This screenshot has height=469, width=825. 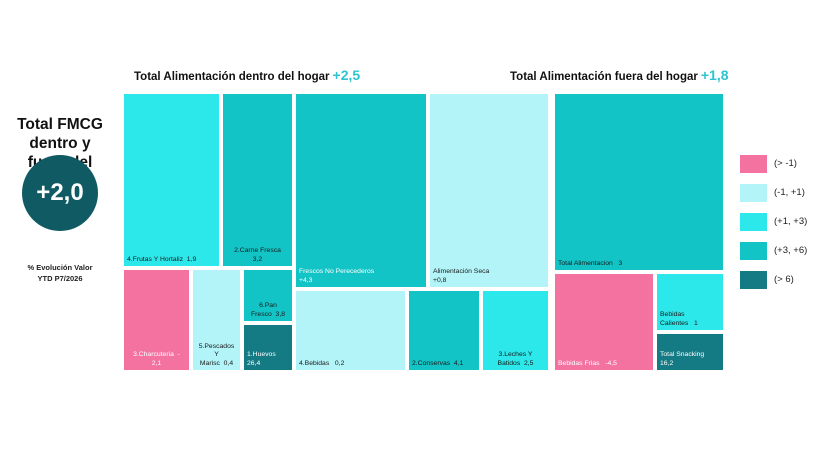 I want to click on treemap-cell: 2.Carne Fresca 3,2, so click(x=257, y=180).